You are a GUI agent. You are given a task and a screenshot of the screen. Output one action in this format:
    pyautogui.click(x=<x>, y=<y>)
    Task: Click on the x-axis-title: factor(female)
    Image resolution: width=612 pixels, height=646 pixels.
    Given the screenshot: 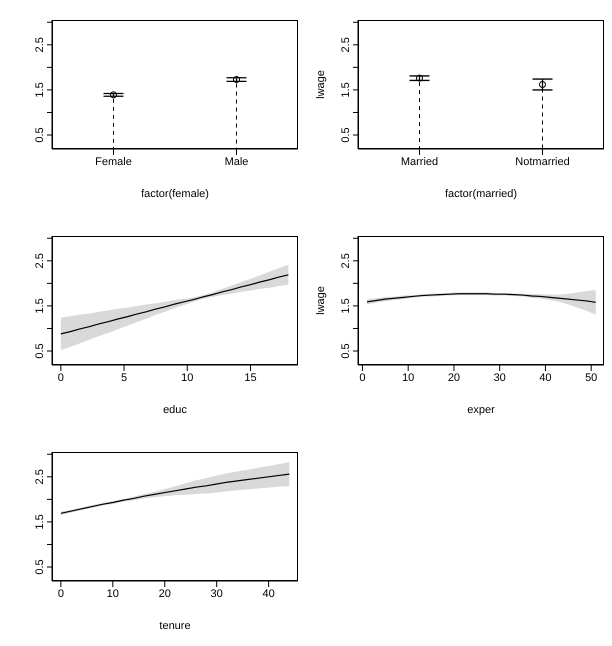 What is the action you would take?
    pyautogui.click(x=175, y=194)
    